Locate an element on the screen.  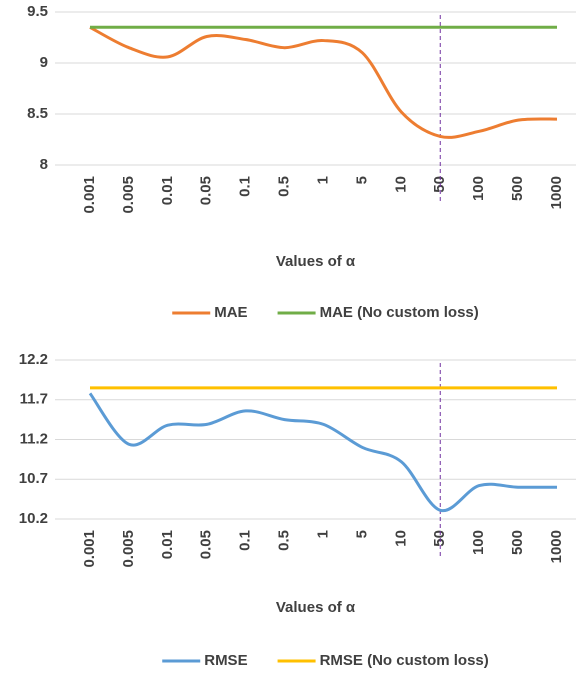
y-tick-label: 12.2 is located at coordinates (33, 359).